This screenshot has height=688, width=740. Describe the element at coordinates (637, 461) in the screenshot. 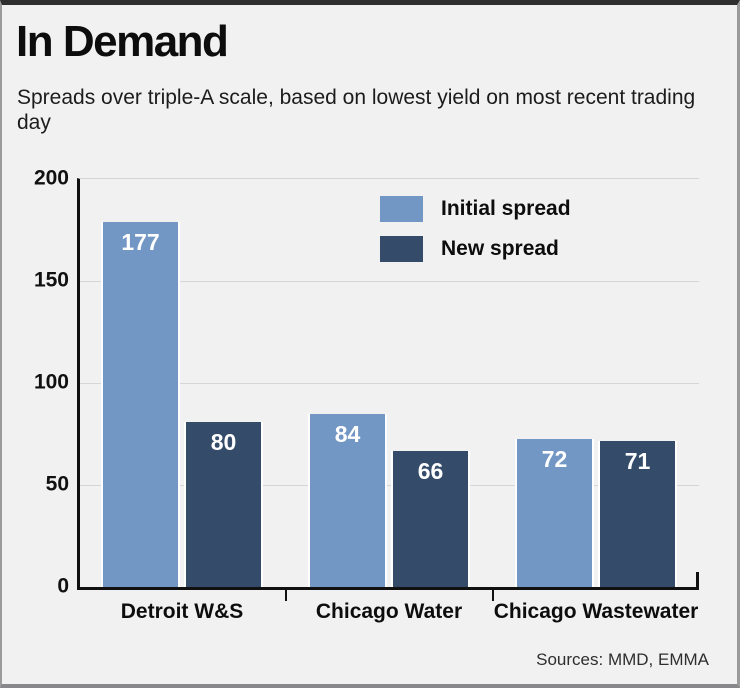

I see `bar-value-label: 71` at that location.